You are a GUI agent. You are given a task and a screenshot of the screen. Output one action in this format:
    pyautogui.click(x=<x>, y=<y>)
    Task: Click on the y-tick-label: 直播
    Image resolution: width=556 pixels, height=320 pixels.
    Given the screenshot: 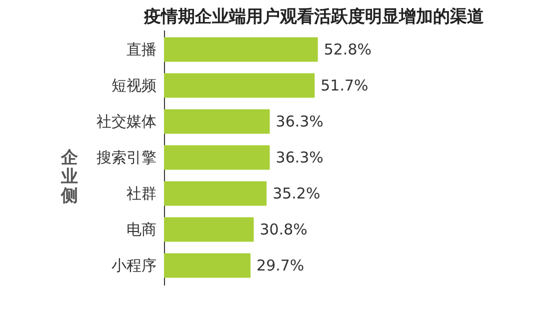 What is the action you would take?
    pyautogui.click(x=141, y=49)
    